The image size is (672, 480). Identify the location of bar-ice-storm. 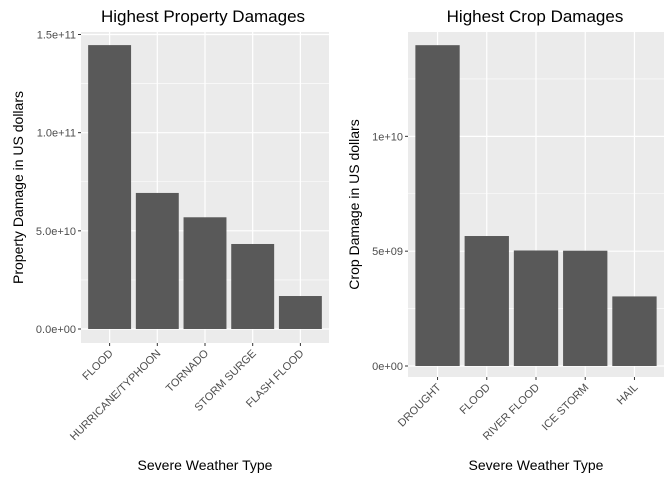
(585, 308).